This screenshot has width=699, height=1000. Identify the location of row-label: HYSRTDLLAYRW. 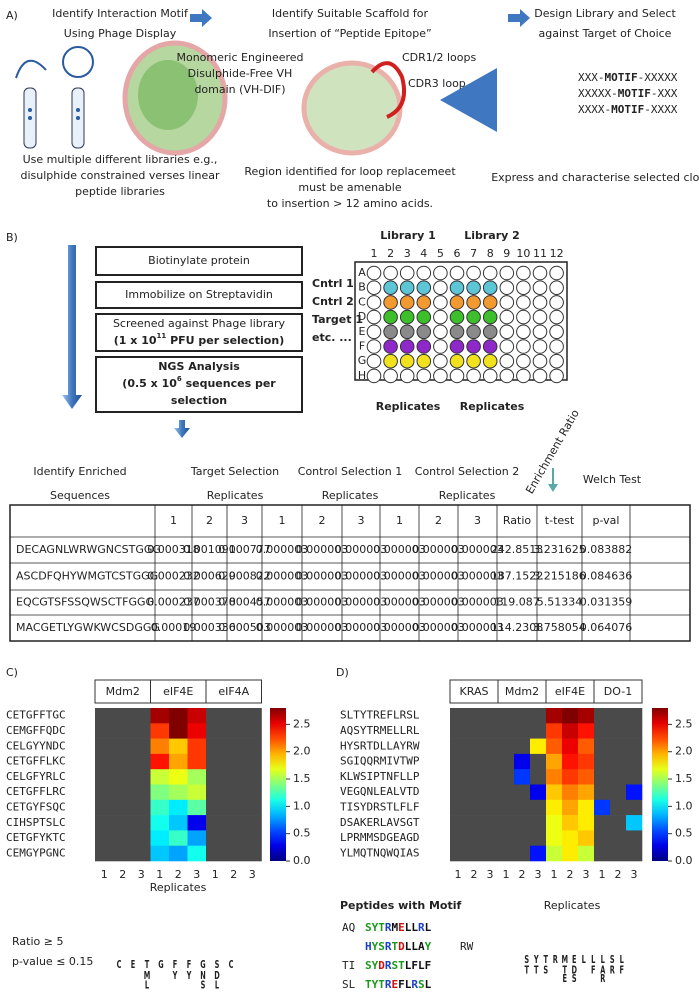
(380, 745).